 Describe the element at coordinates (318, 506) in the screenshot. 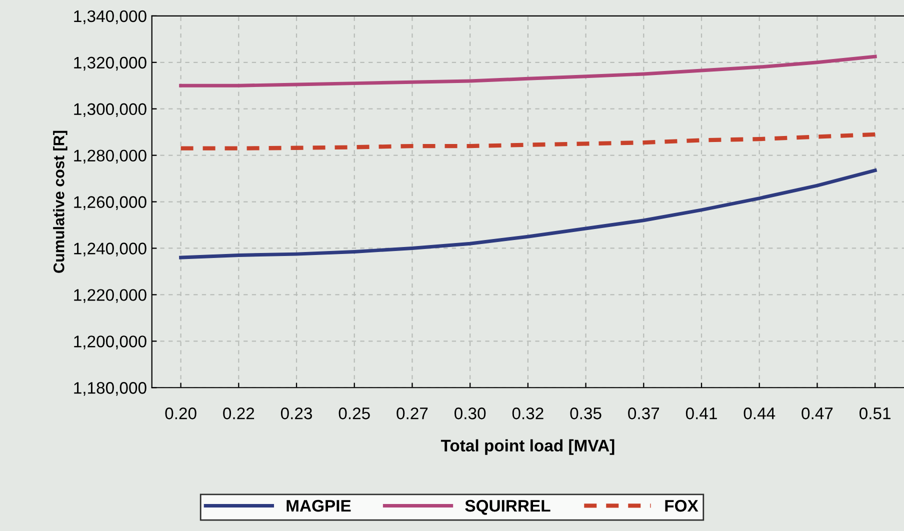

I see `legend-label: MAGPIE` at that location.